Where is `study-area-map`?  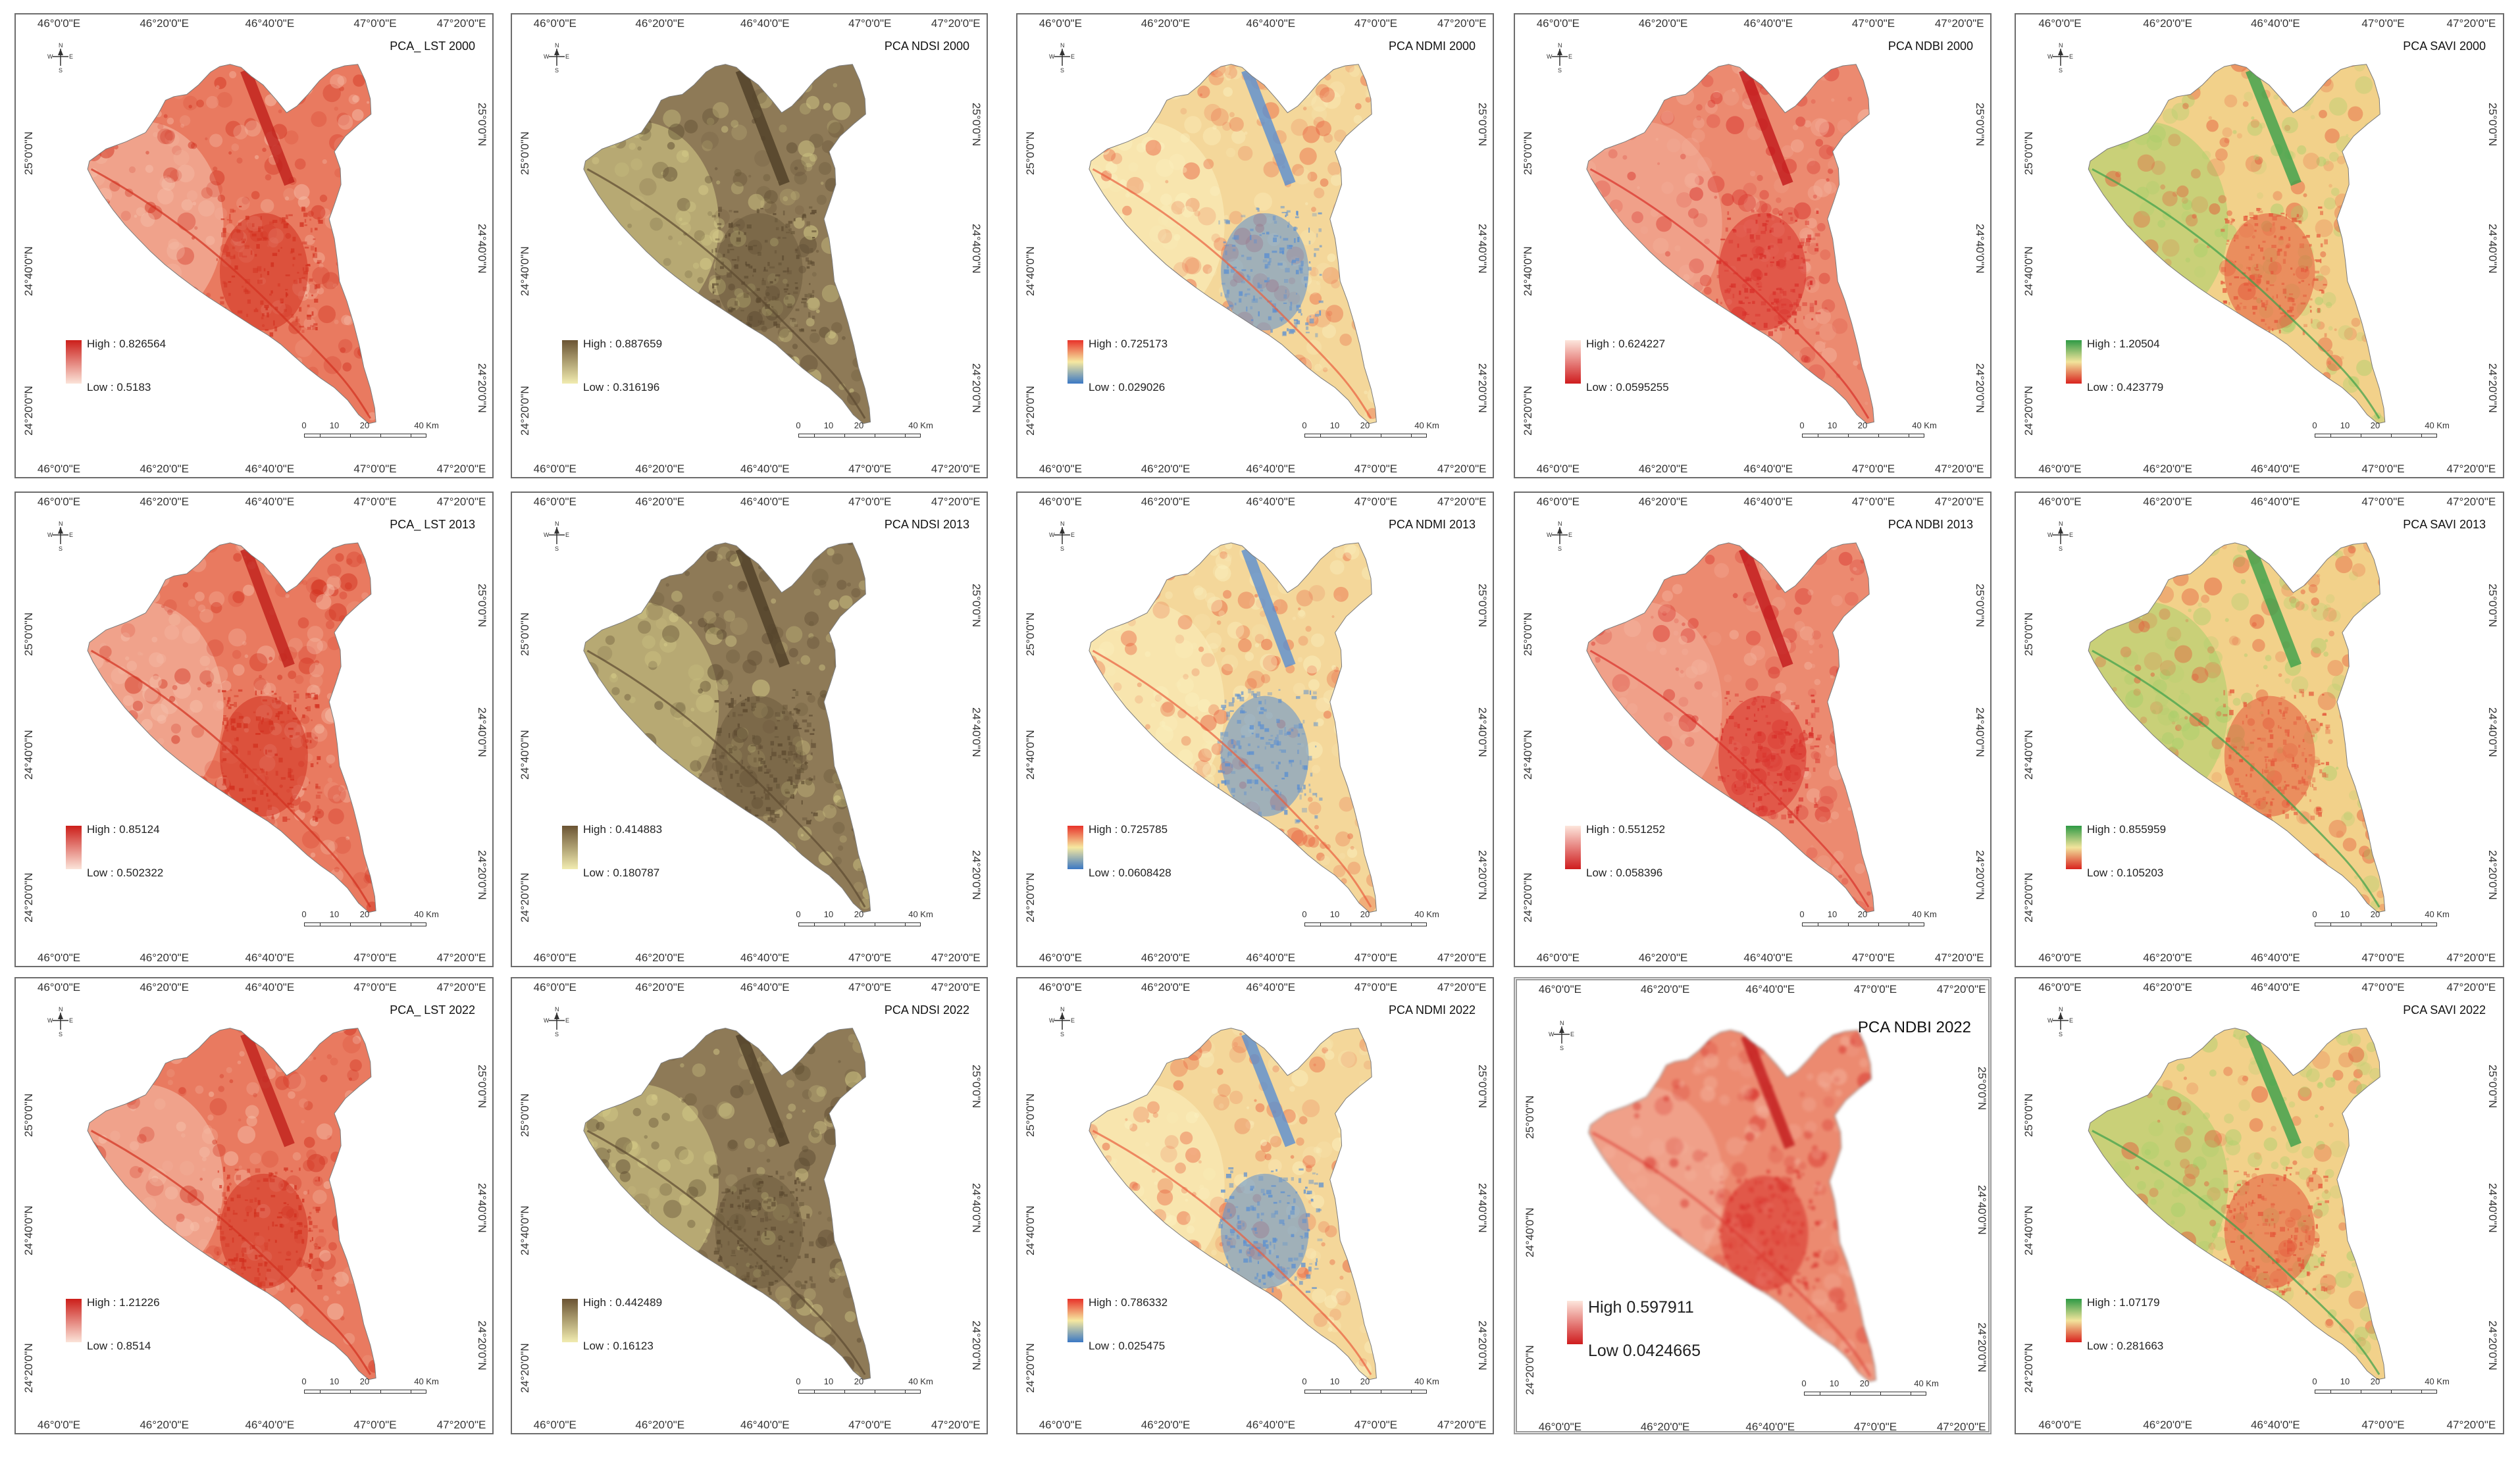
study-area-map is located at coordinates (1233, 244).